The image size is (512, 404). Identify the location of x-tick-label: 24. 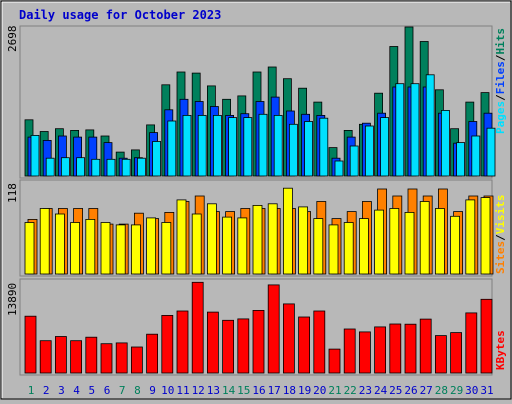
(381, 390).